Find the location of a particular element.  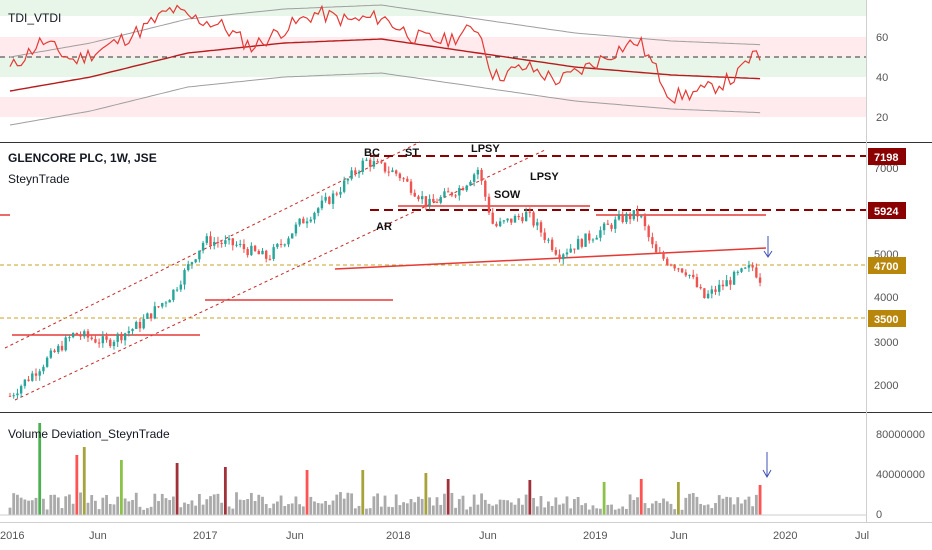

volume-tick-label: 40000000 is located at coordinates (900, 475).